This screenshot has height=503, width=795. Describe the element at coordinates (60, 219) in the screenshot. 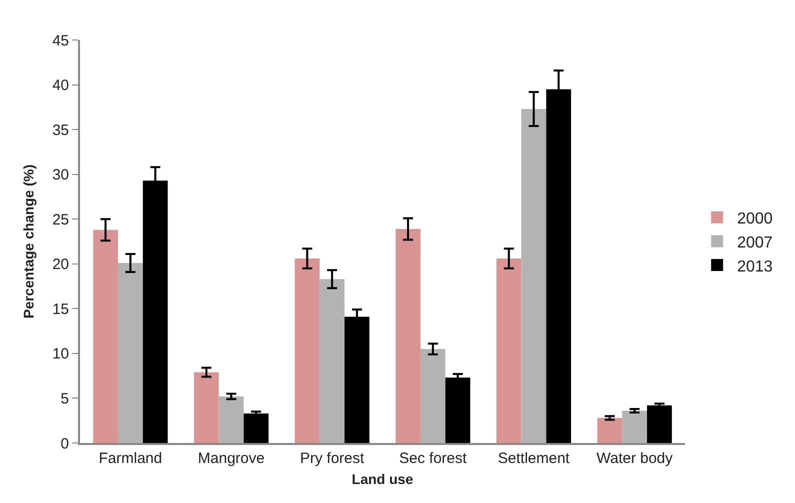

I see `y-tick-label: 25` at that location.